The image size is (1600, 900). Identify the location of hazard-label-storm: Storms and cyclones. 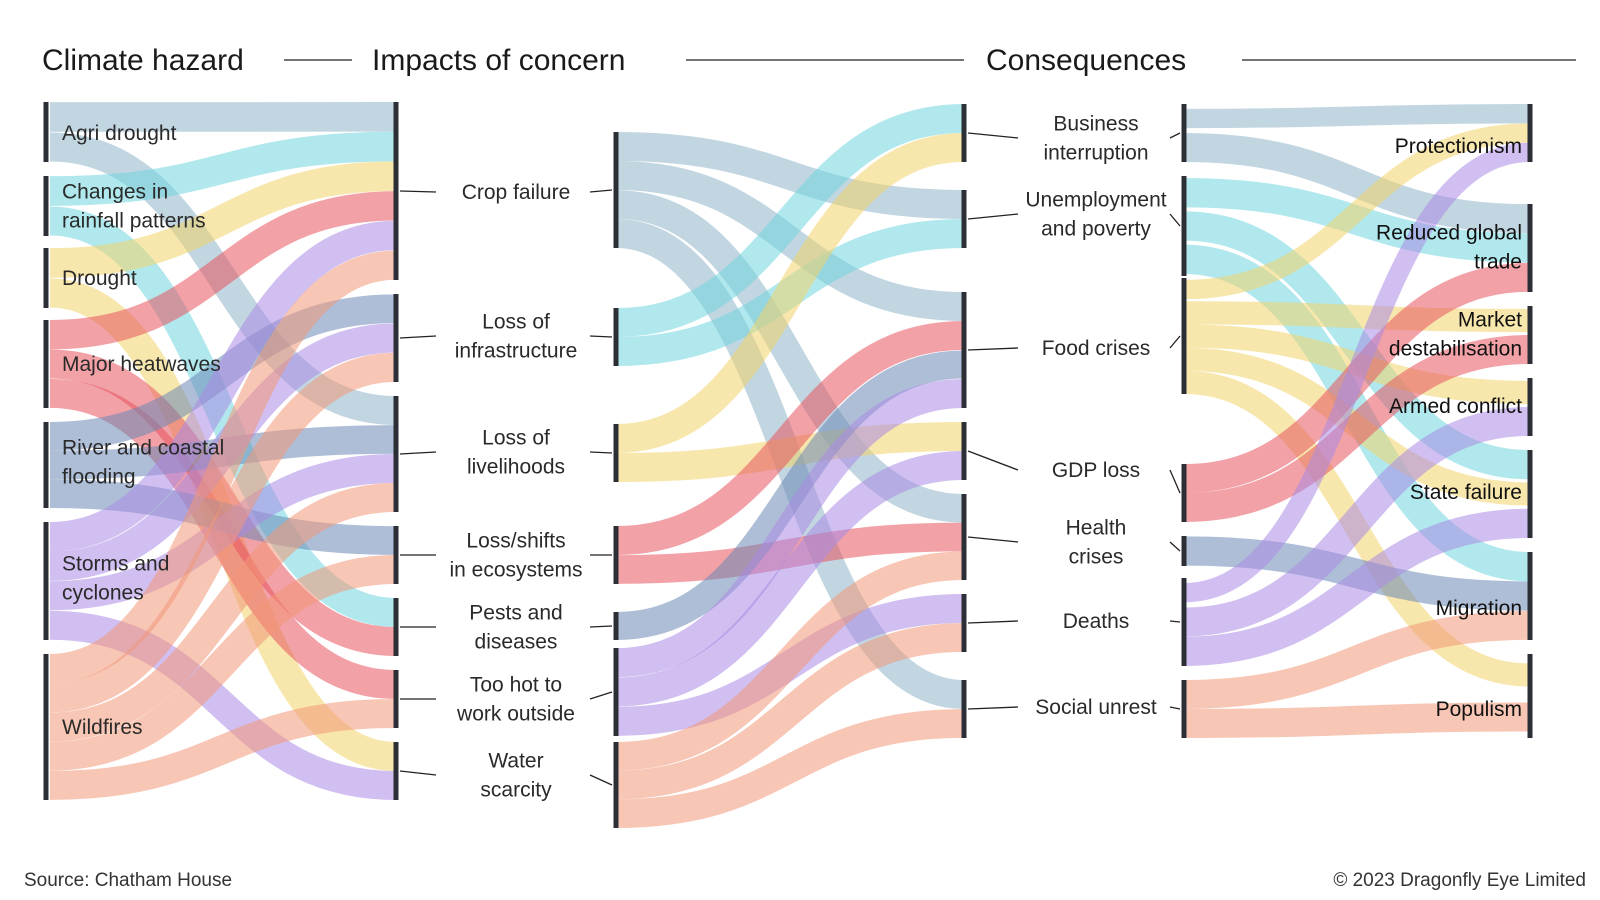
(115, 579).